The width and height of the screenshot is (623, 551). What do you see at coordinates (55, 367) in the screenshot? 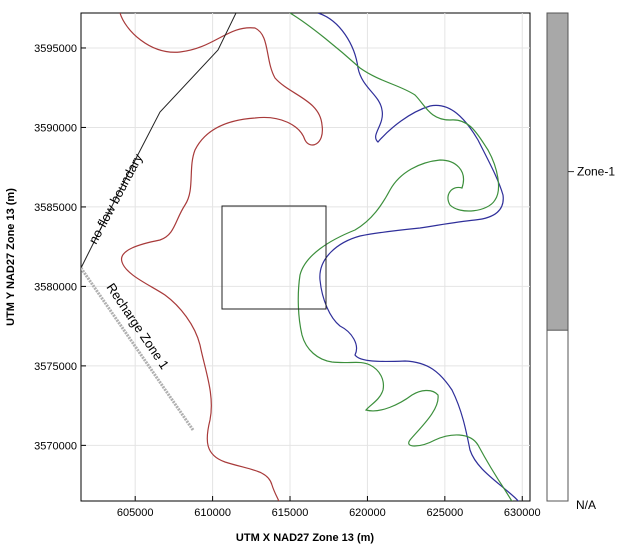
I see `y-tick-label: 3575000` at bounding box center [55, 367].